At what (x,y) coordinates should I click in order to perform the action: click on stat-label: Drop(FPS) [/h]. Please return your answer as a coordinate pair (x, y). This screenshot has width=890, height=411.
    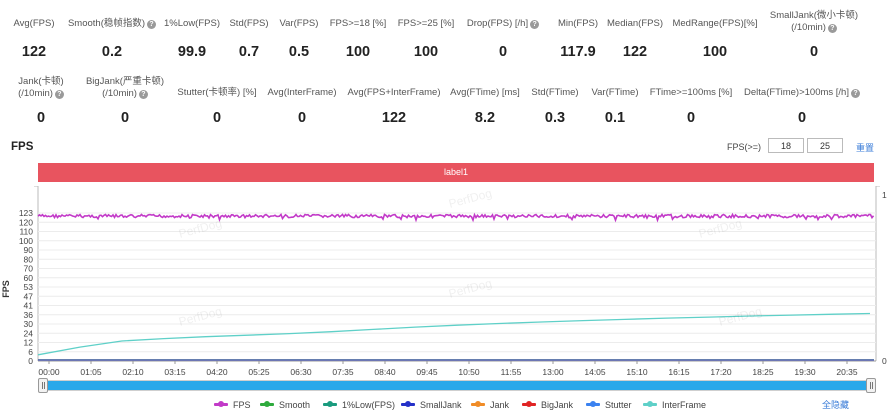
    Looking at the image, I should click on (497, 23).